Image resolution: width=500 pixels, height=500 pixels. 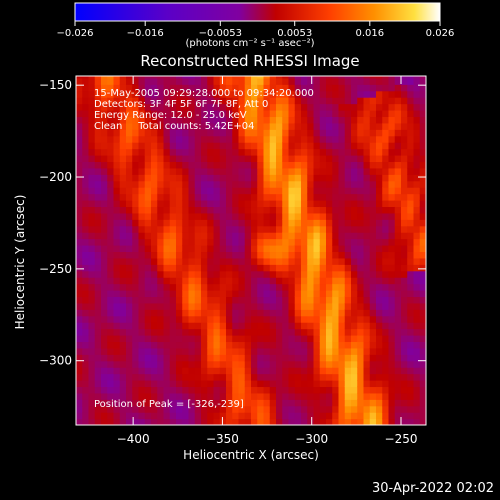 I want to click on annotation-detectors: Detectors: 3F 4F 5F 6F 7F 8F, Att 0, so click(x=181, y=104).